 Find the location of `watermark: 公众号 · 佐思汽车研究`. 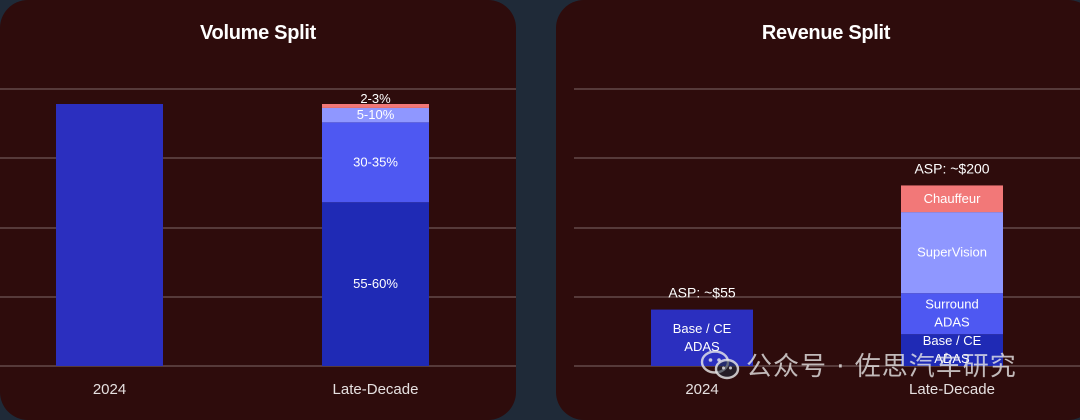

watermark: 公众号 · 佐思汽车研究 is located at coordinates (858, 364).